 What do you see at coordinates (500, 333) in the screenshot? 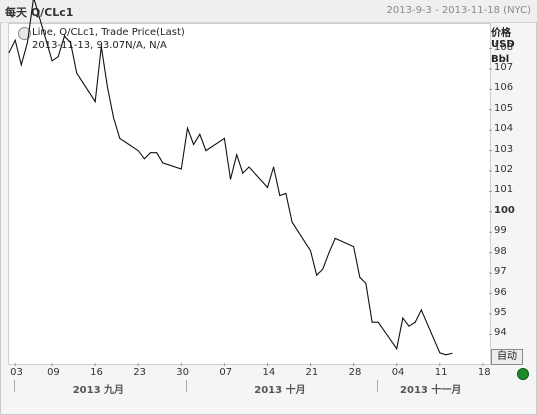
I see `y-tick-label: 94` at bounding box center [500, 333].